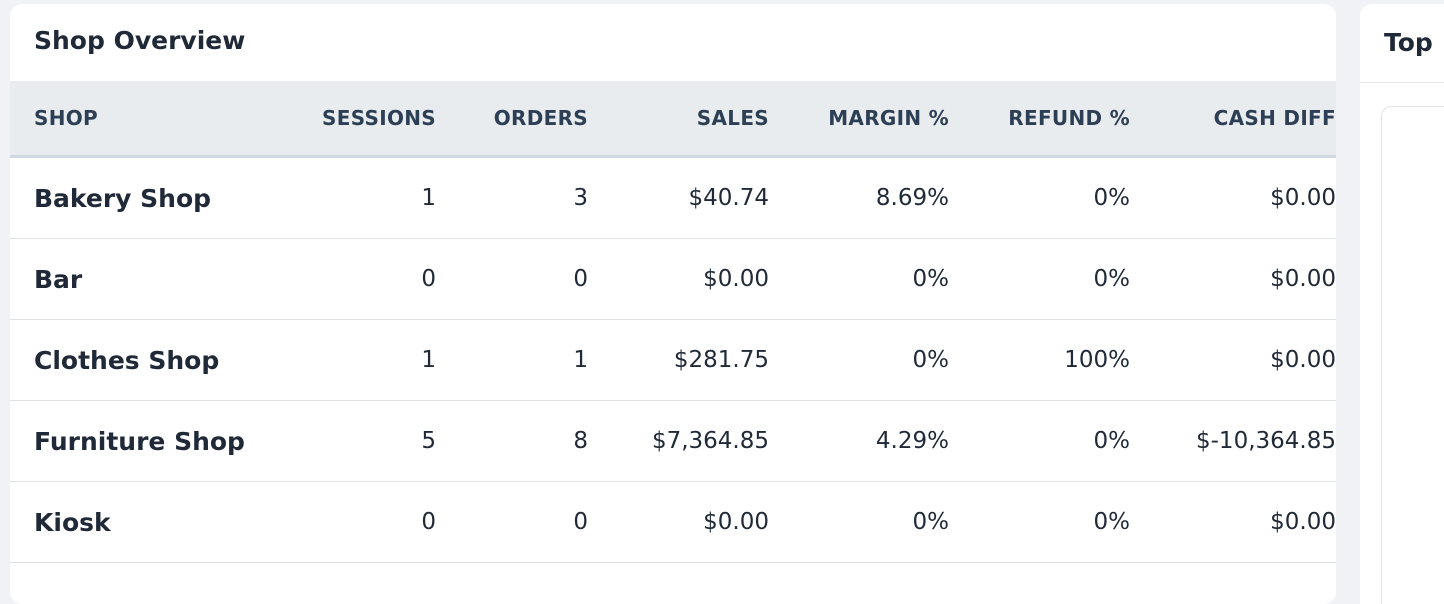 The height and width of the screenshot is (604, 1444). Describe the element at coordinates (144, 360) in the screenshot. I see `shop-name: Clothes Shop` at that location.